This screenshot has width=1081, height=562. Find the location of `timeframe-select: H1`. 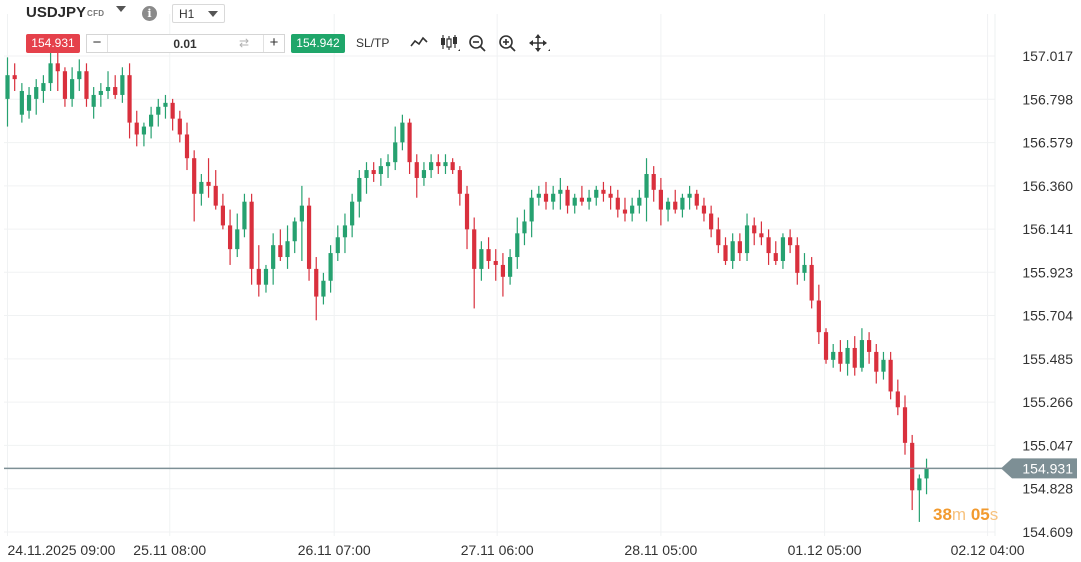

timeframe-select: H1 is located at coordinates (198, 13).